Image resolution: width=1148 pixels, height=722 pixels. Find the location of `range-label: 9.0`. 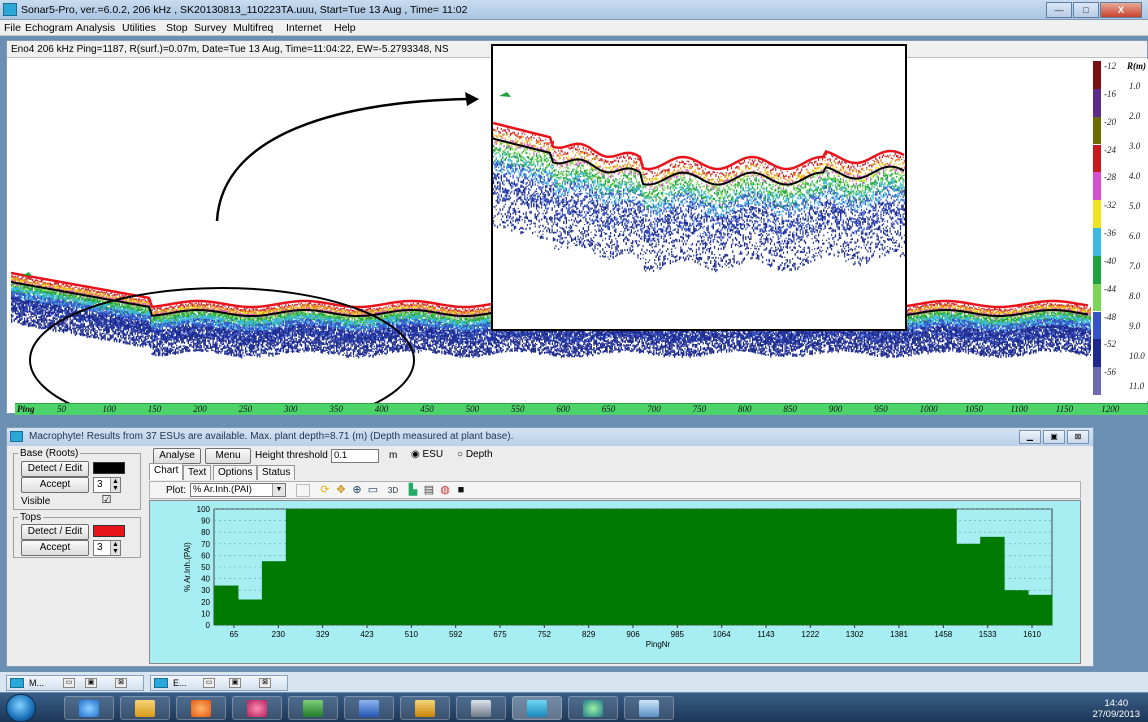

range-label: 9.0 is located at coordinates (1134, 326).